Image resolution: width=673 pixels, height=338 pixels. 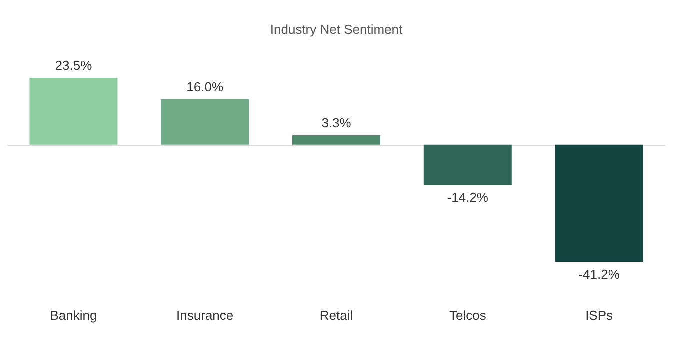 What do you see at coordinates (74, 65) in the screenshot?
I see `data-label: 23.5%` at bounding box center [74, 65].